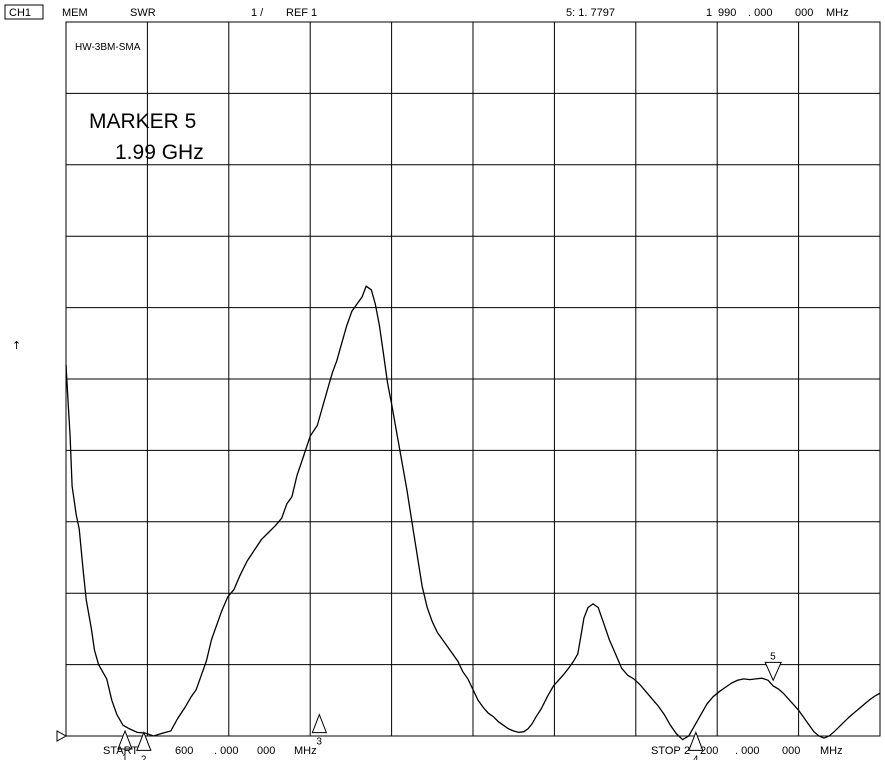 Image resolution: width=885 pixels, height=760 pixels. What do you see at coordinates (184, 751) in the screenshot?
I see `start-freq-mhz: 600` at bounding box center [184, 751].